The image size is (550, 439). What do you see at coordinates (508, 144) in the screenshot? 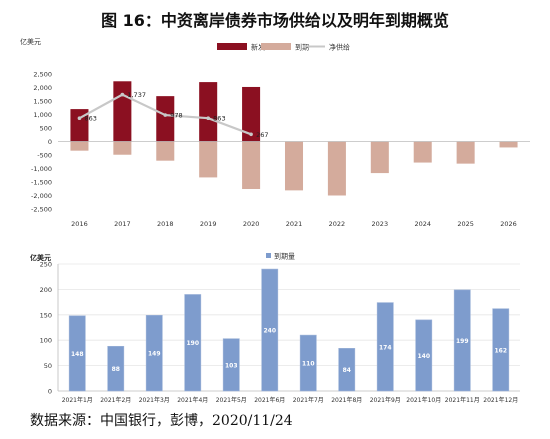
I see `bar-maturity-2026` at bounding box center [508, 144].